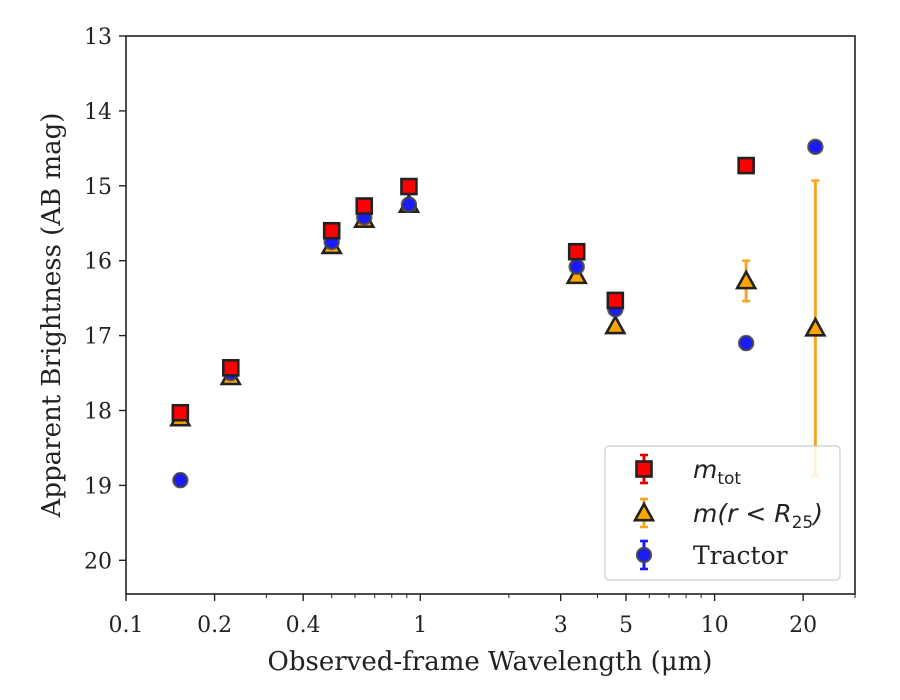 The width and height of the screenshot is (900, 700). What do you see at coordinates (688, 471) in the screenshot?
I see `legend-item: mtot` at bounding box center [688, 471].